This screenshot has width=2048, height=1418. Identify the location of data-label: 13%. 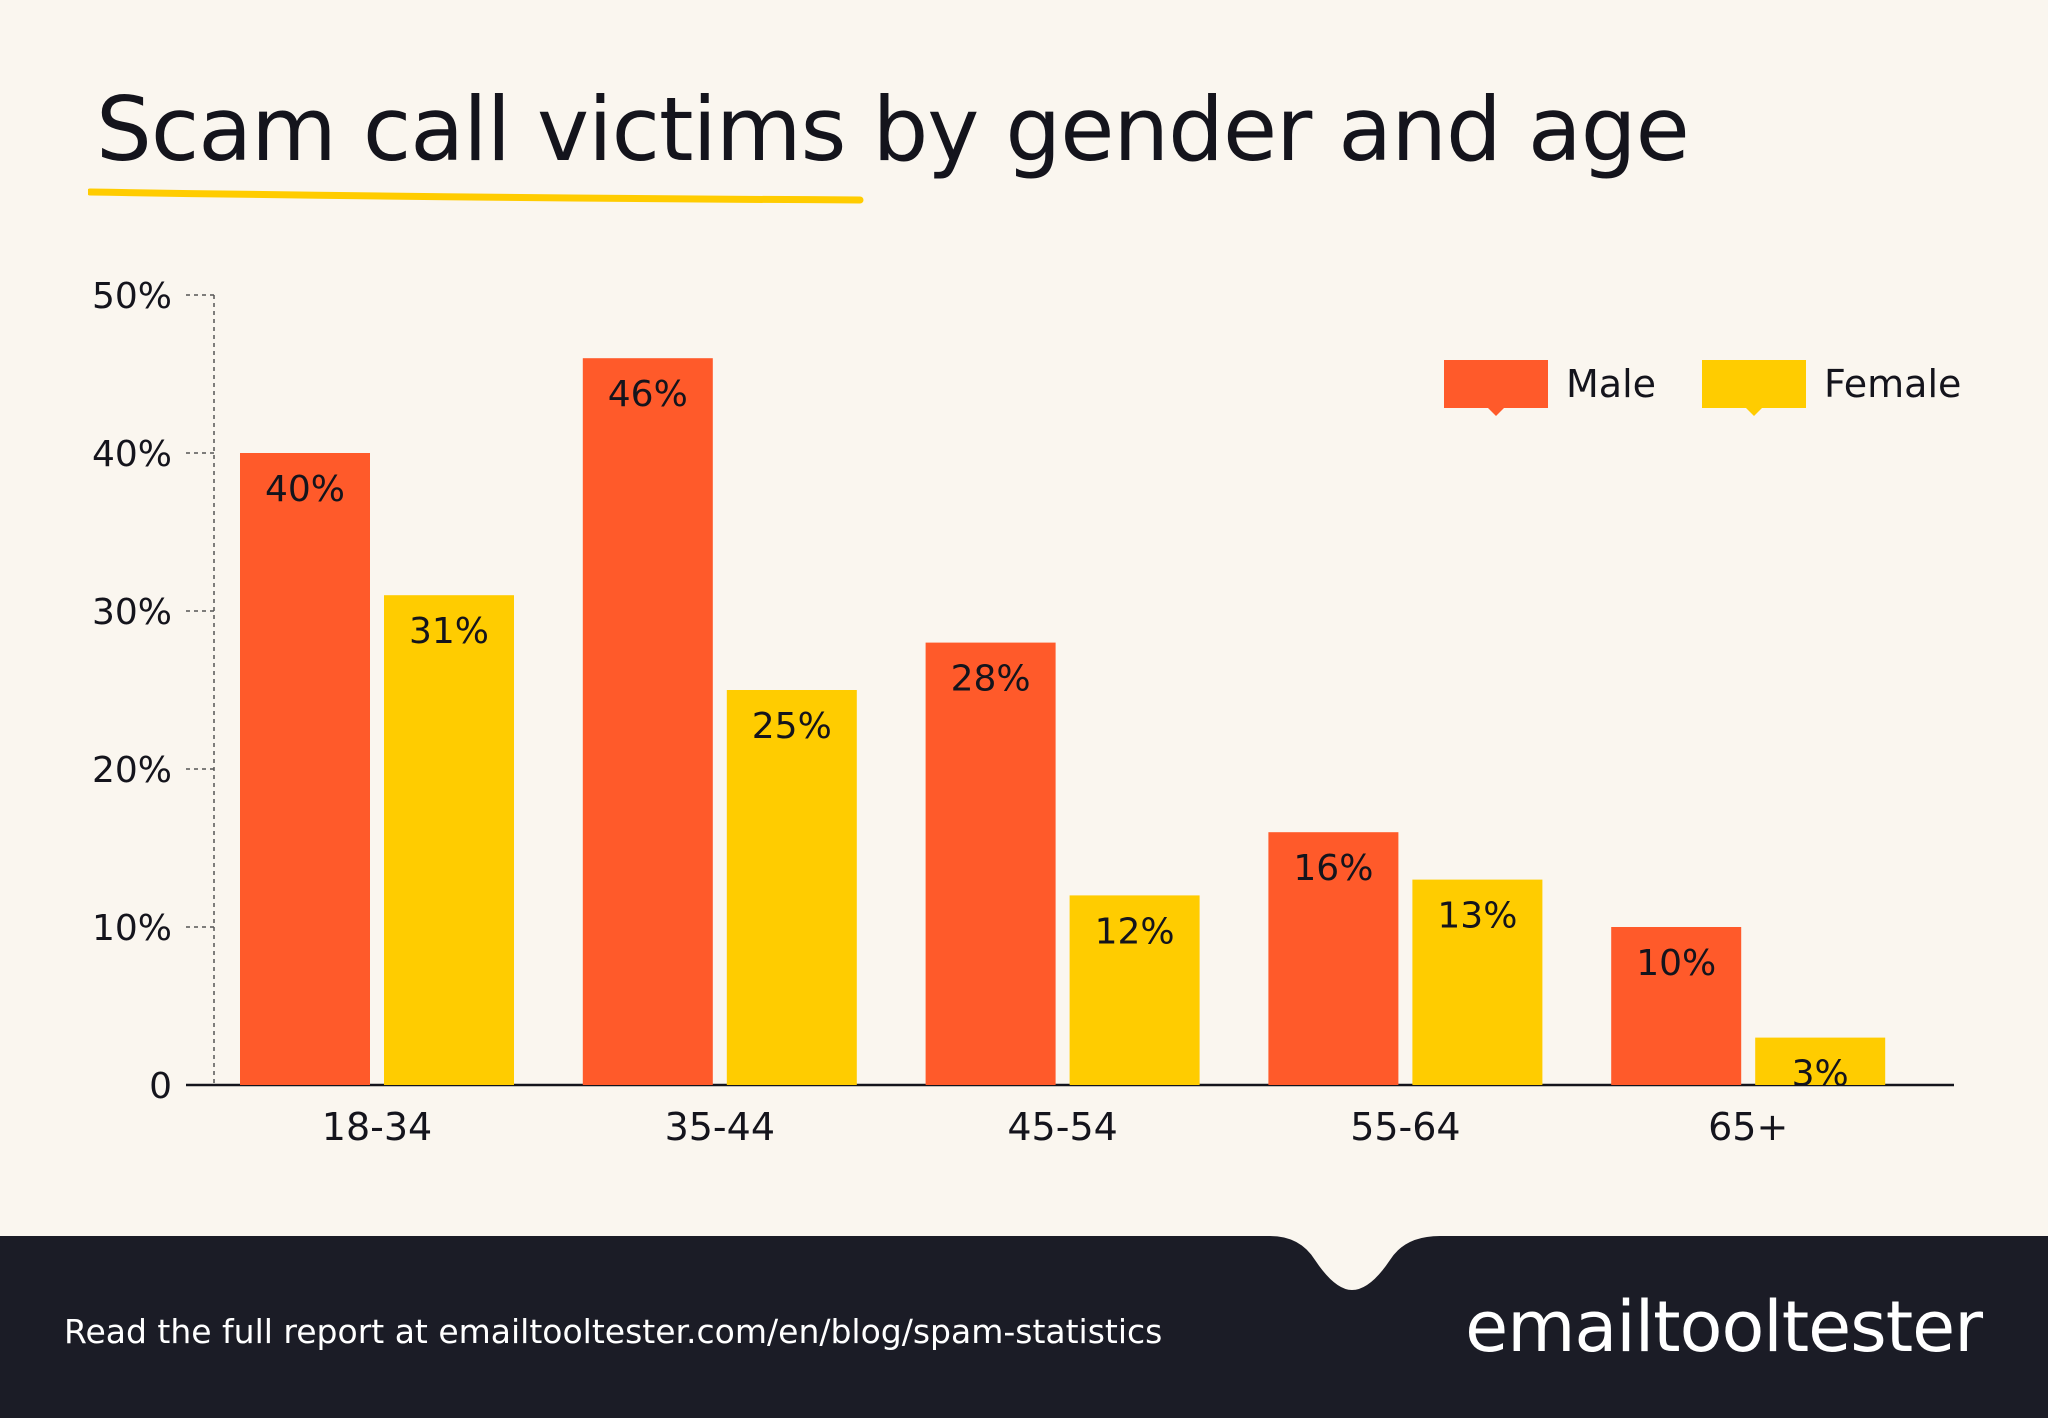
(1477, 916).